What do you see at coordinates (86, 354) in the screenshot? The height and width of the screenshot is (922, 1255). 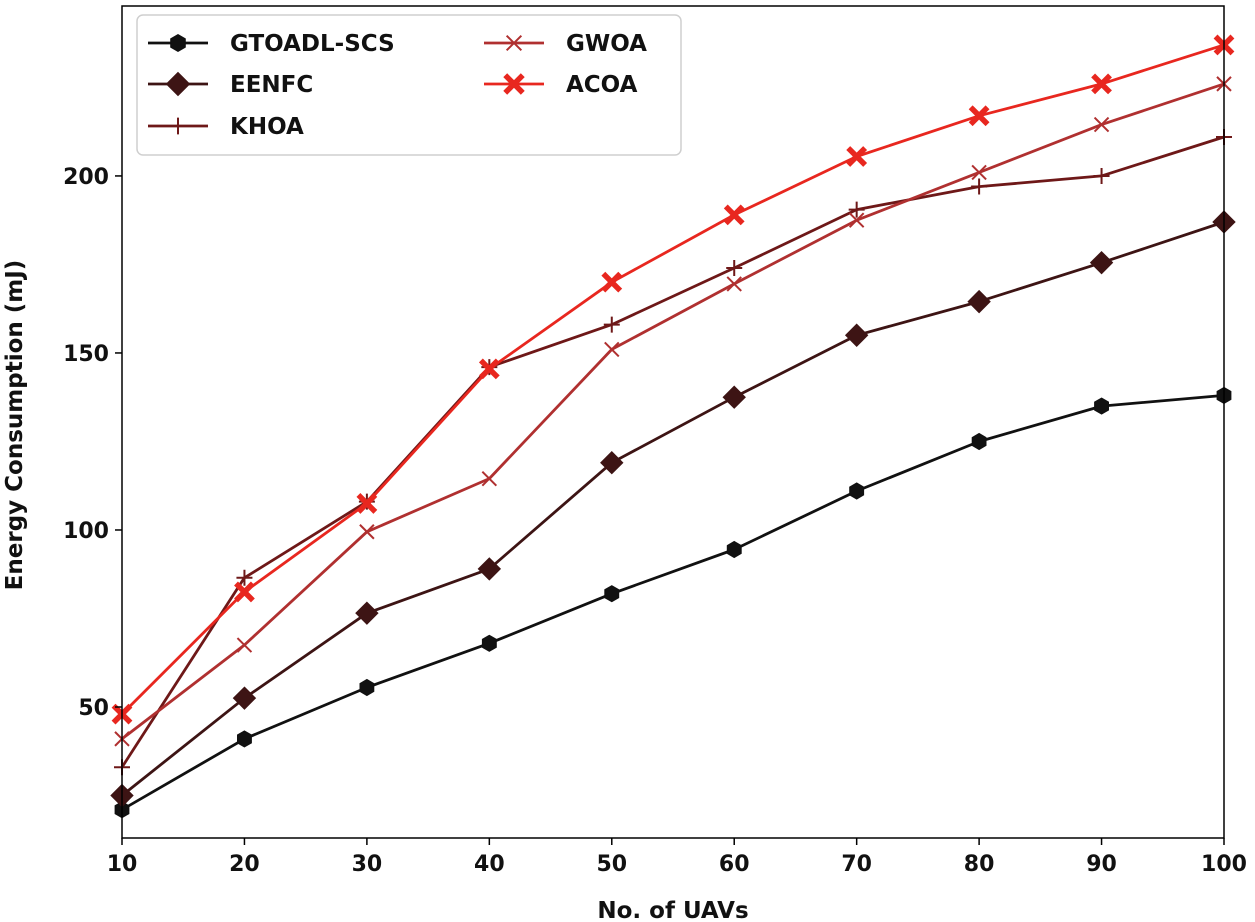 I see `y-tick-label-150: 150` at bounding box center [86, 354].